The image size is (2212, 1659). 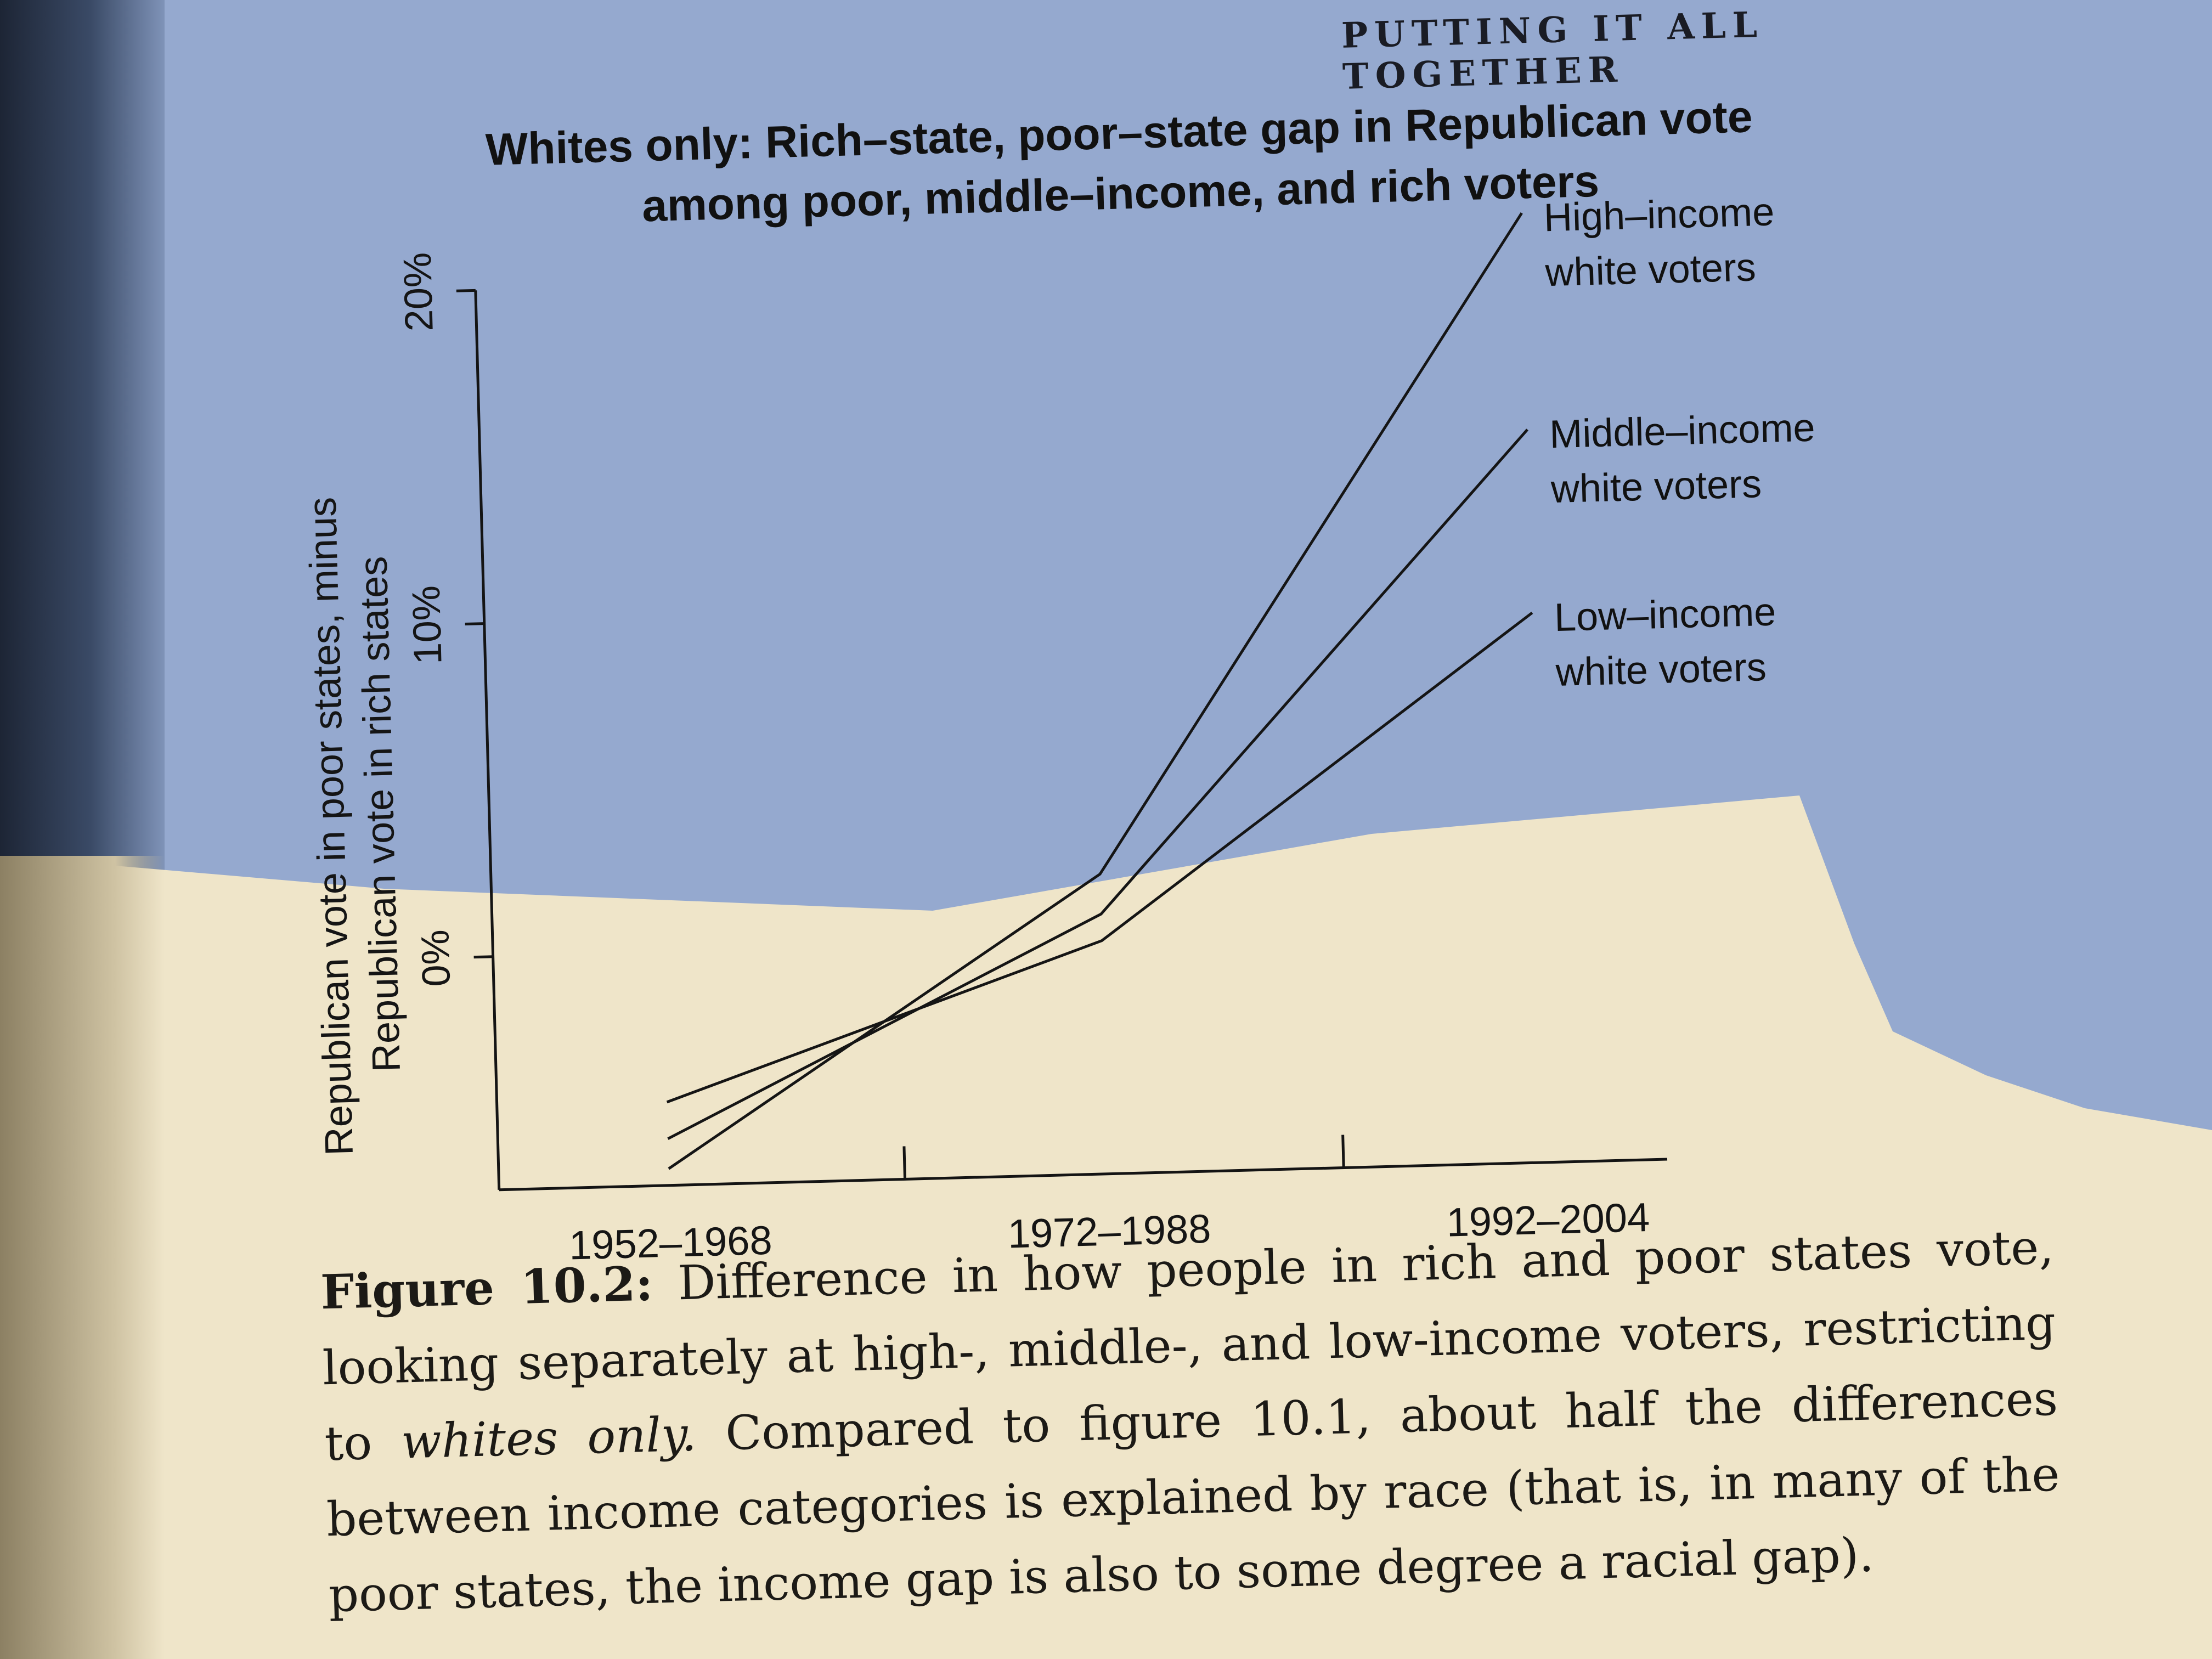 I want to click on caption-figure-label: Figure 10.2:, so click(x=487, y=1288).